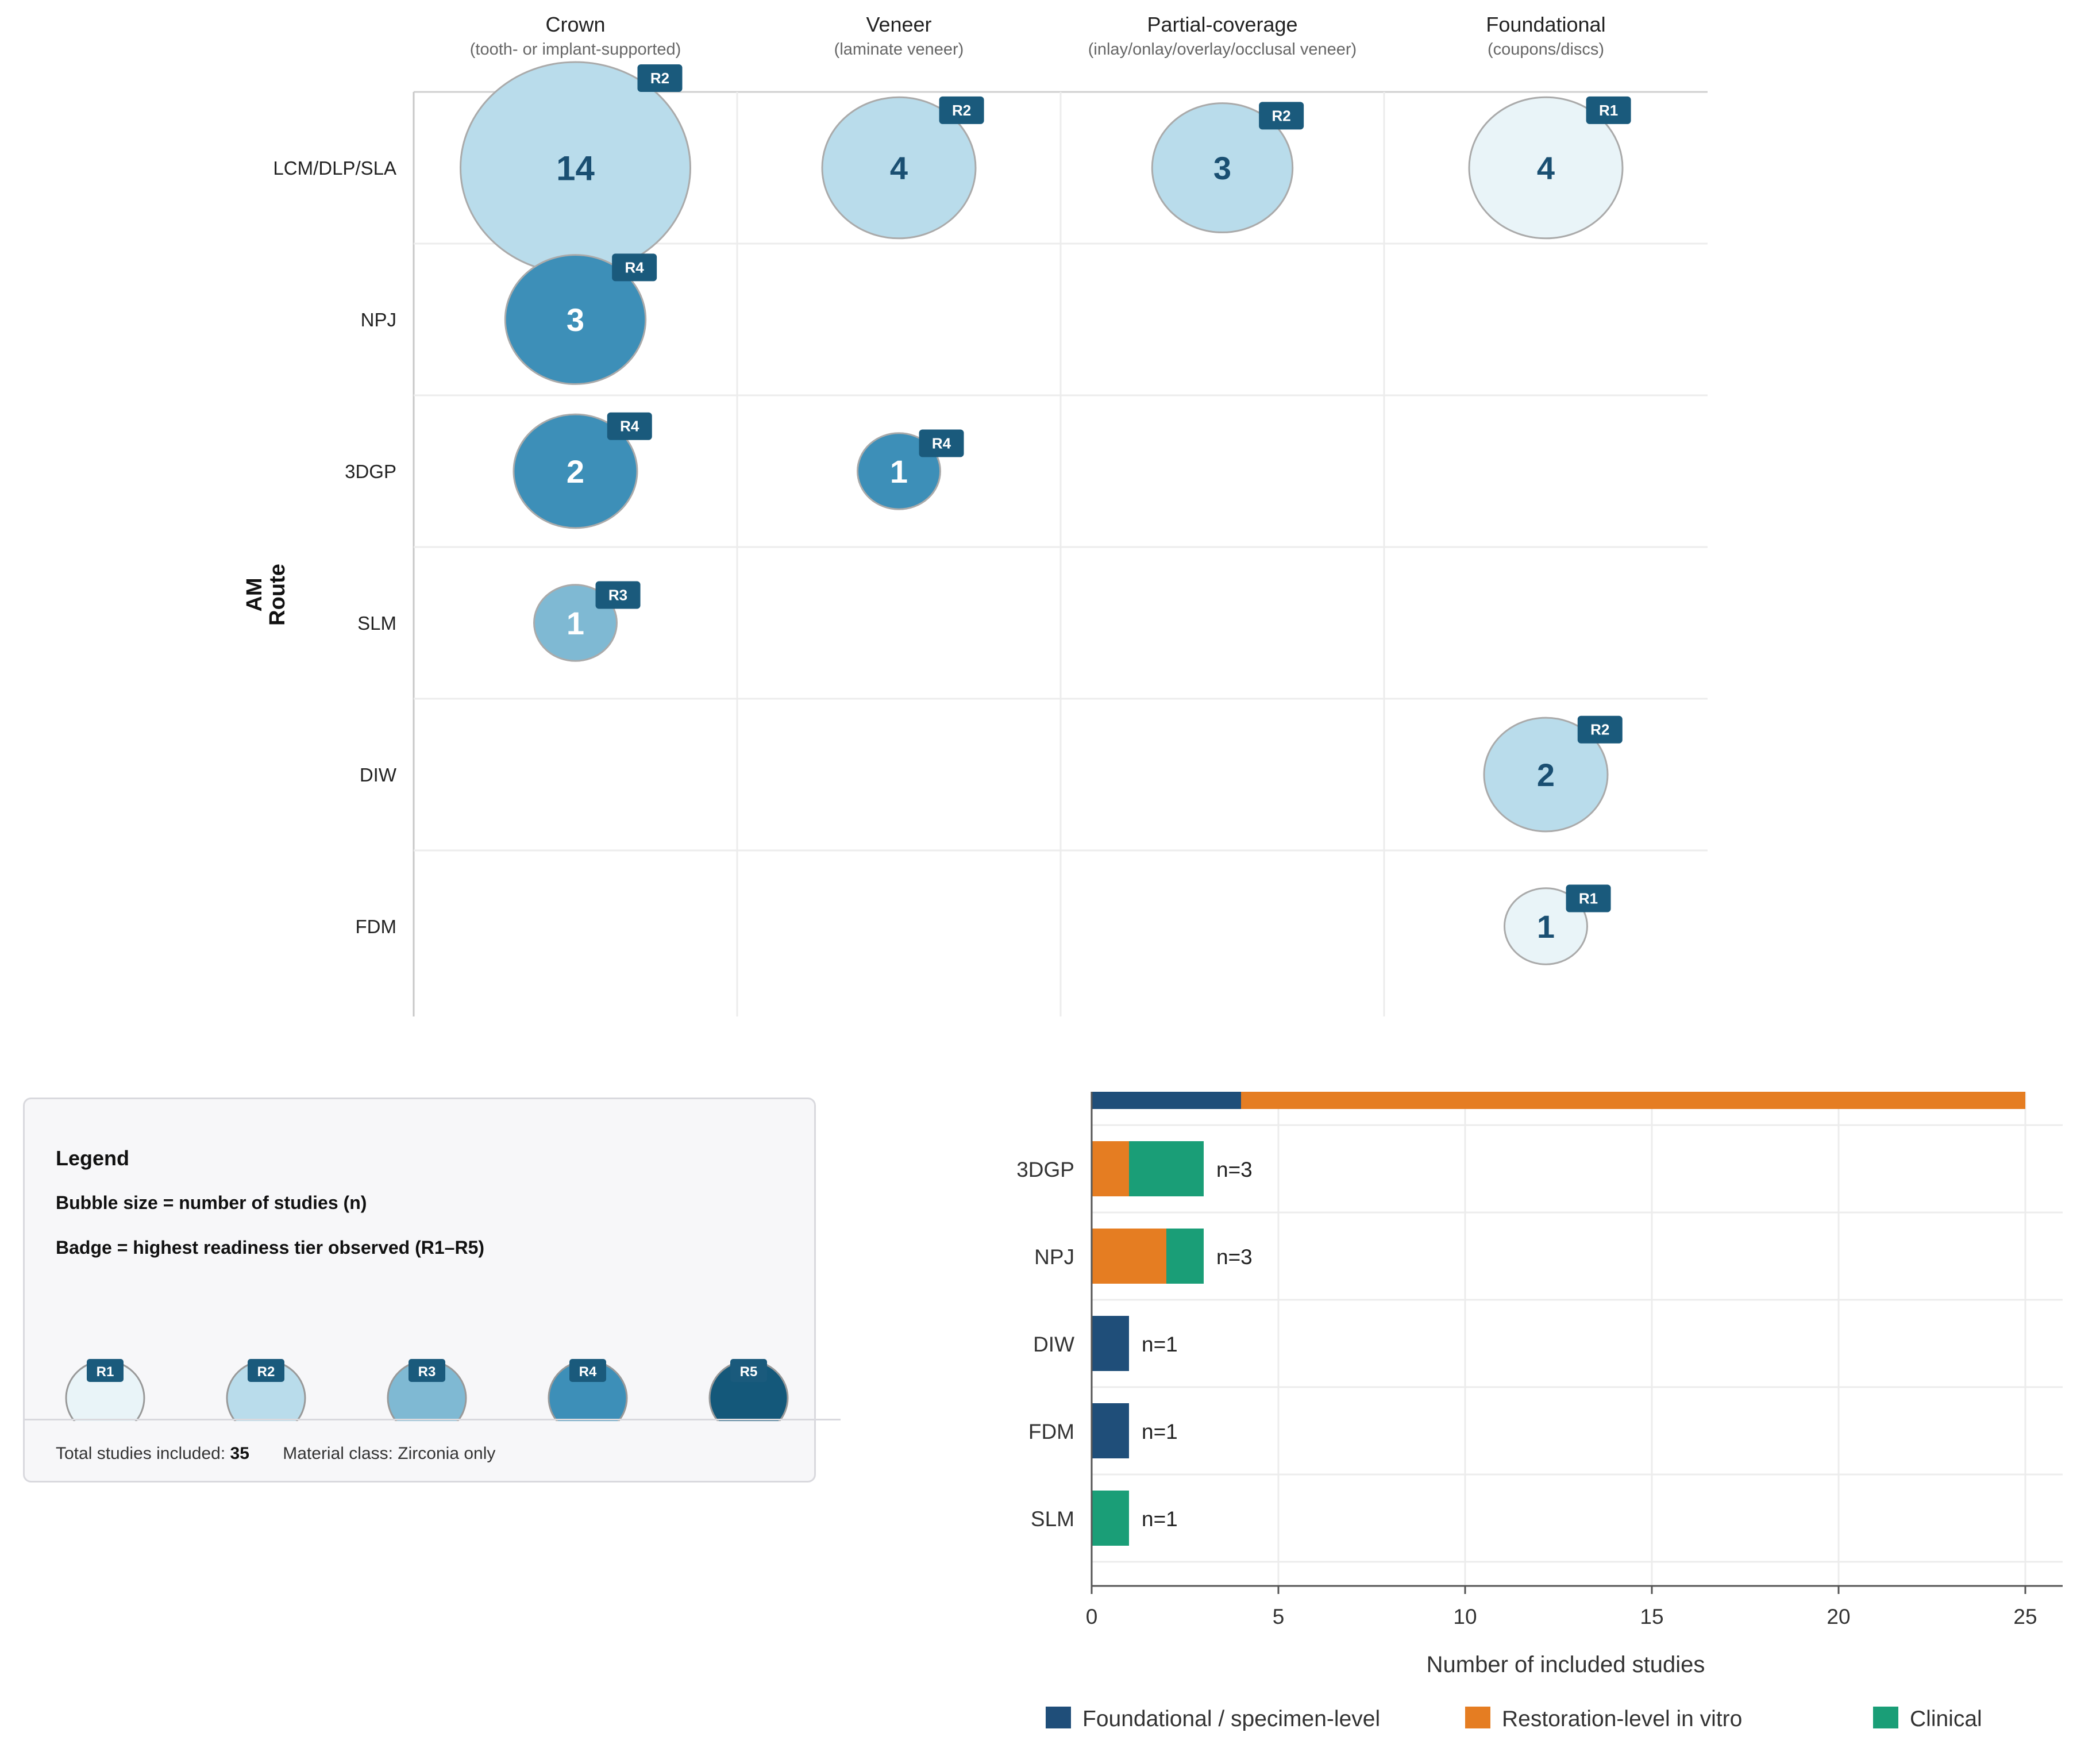 The height and width of the screenshot is (1752, 2100). I want to click on bar-category-npj: NPJ, so click(1054, 1257).